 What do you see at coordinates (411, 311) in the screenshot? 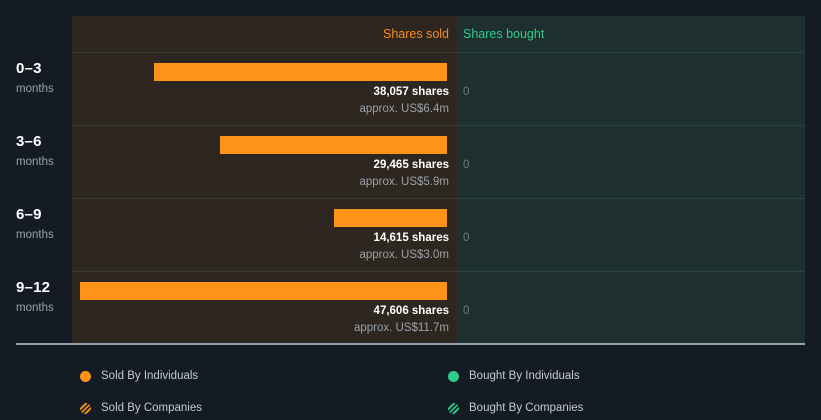
I see `shares-sold-value: 47,606 shares` at bounding box center [411, 311].